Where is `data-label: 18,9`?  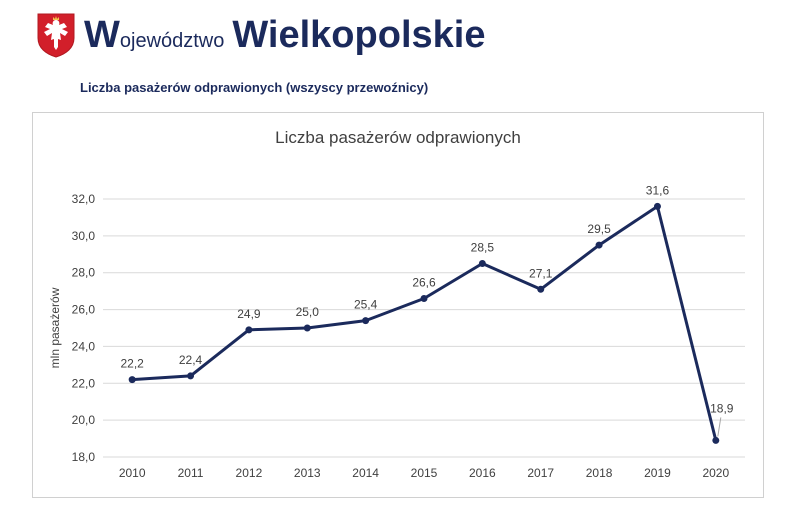
data-label: 18,9 is located at coordinates (722, 408).